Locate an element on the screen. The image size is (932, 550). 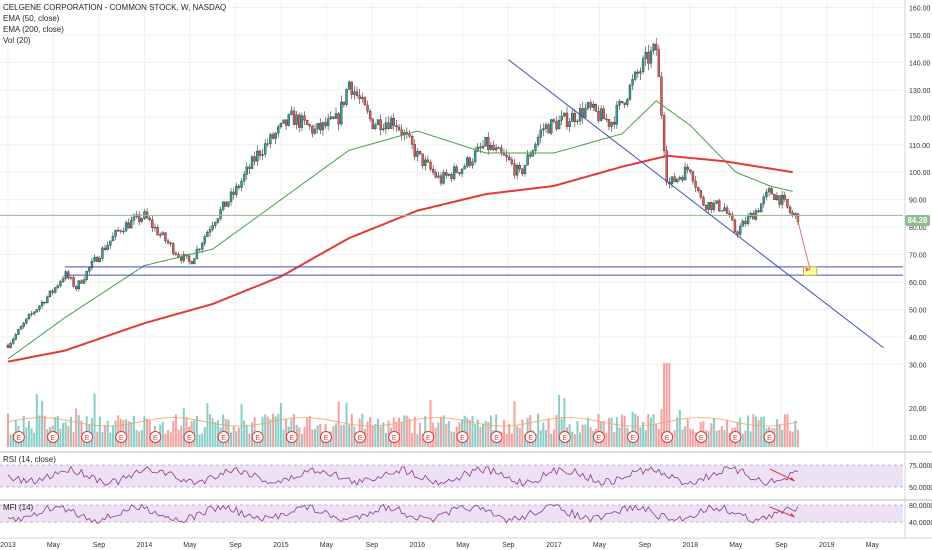
ema50-legend: EMA (50, close) is located at coordinates (31, 18).